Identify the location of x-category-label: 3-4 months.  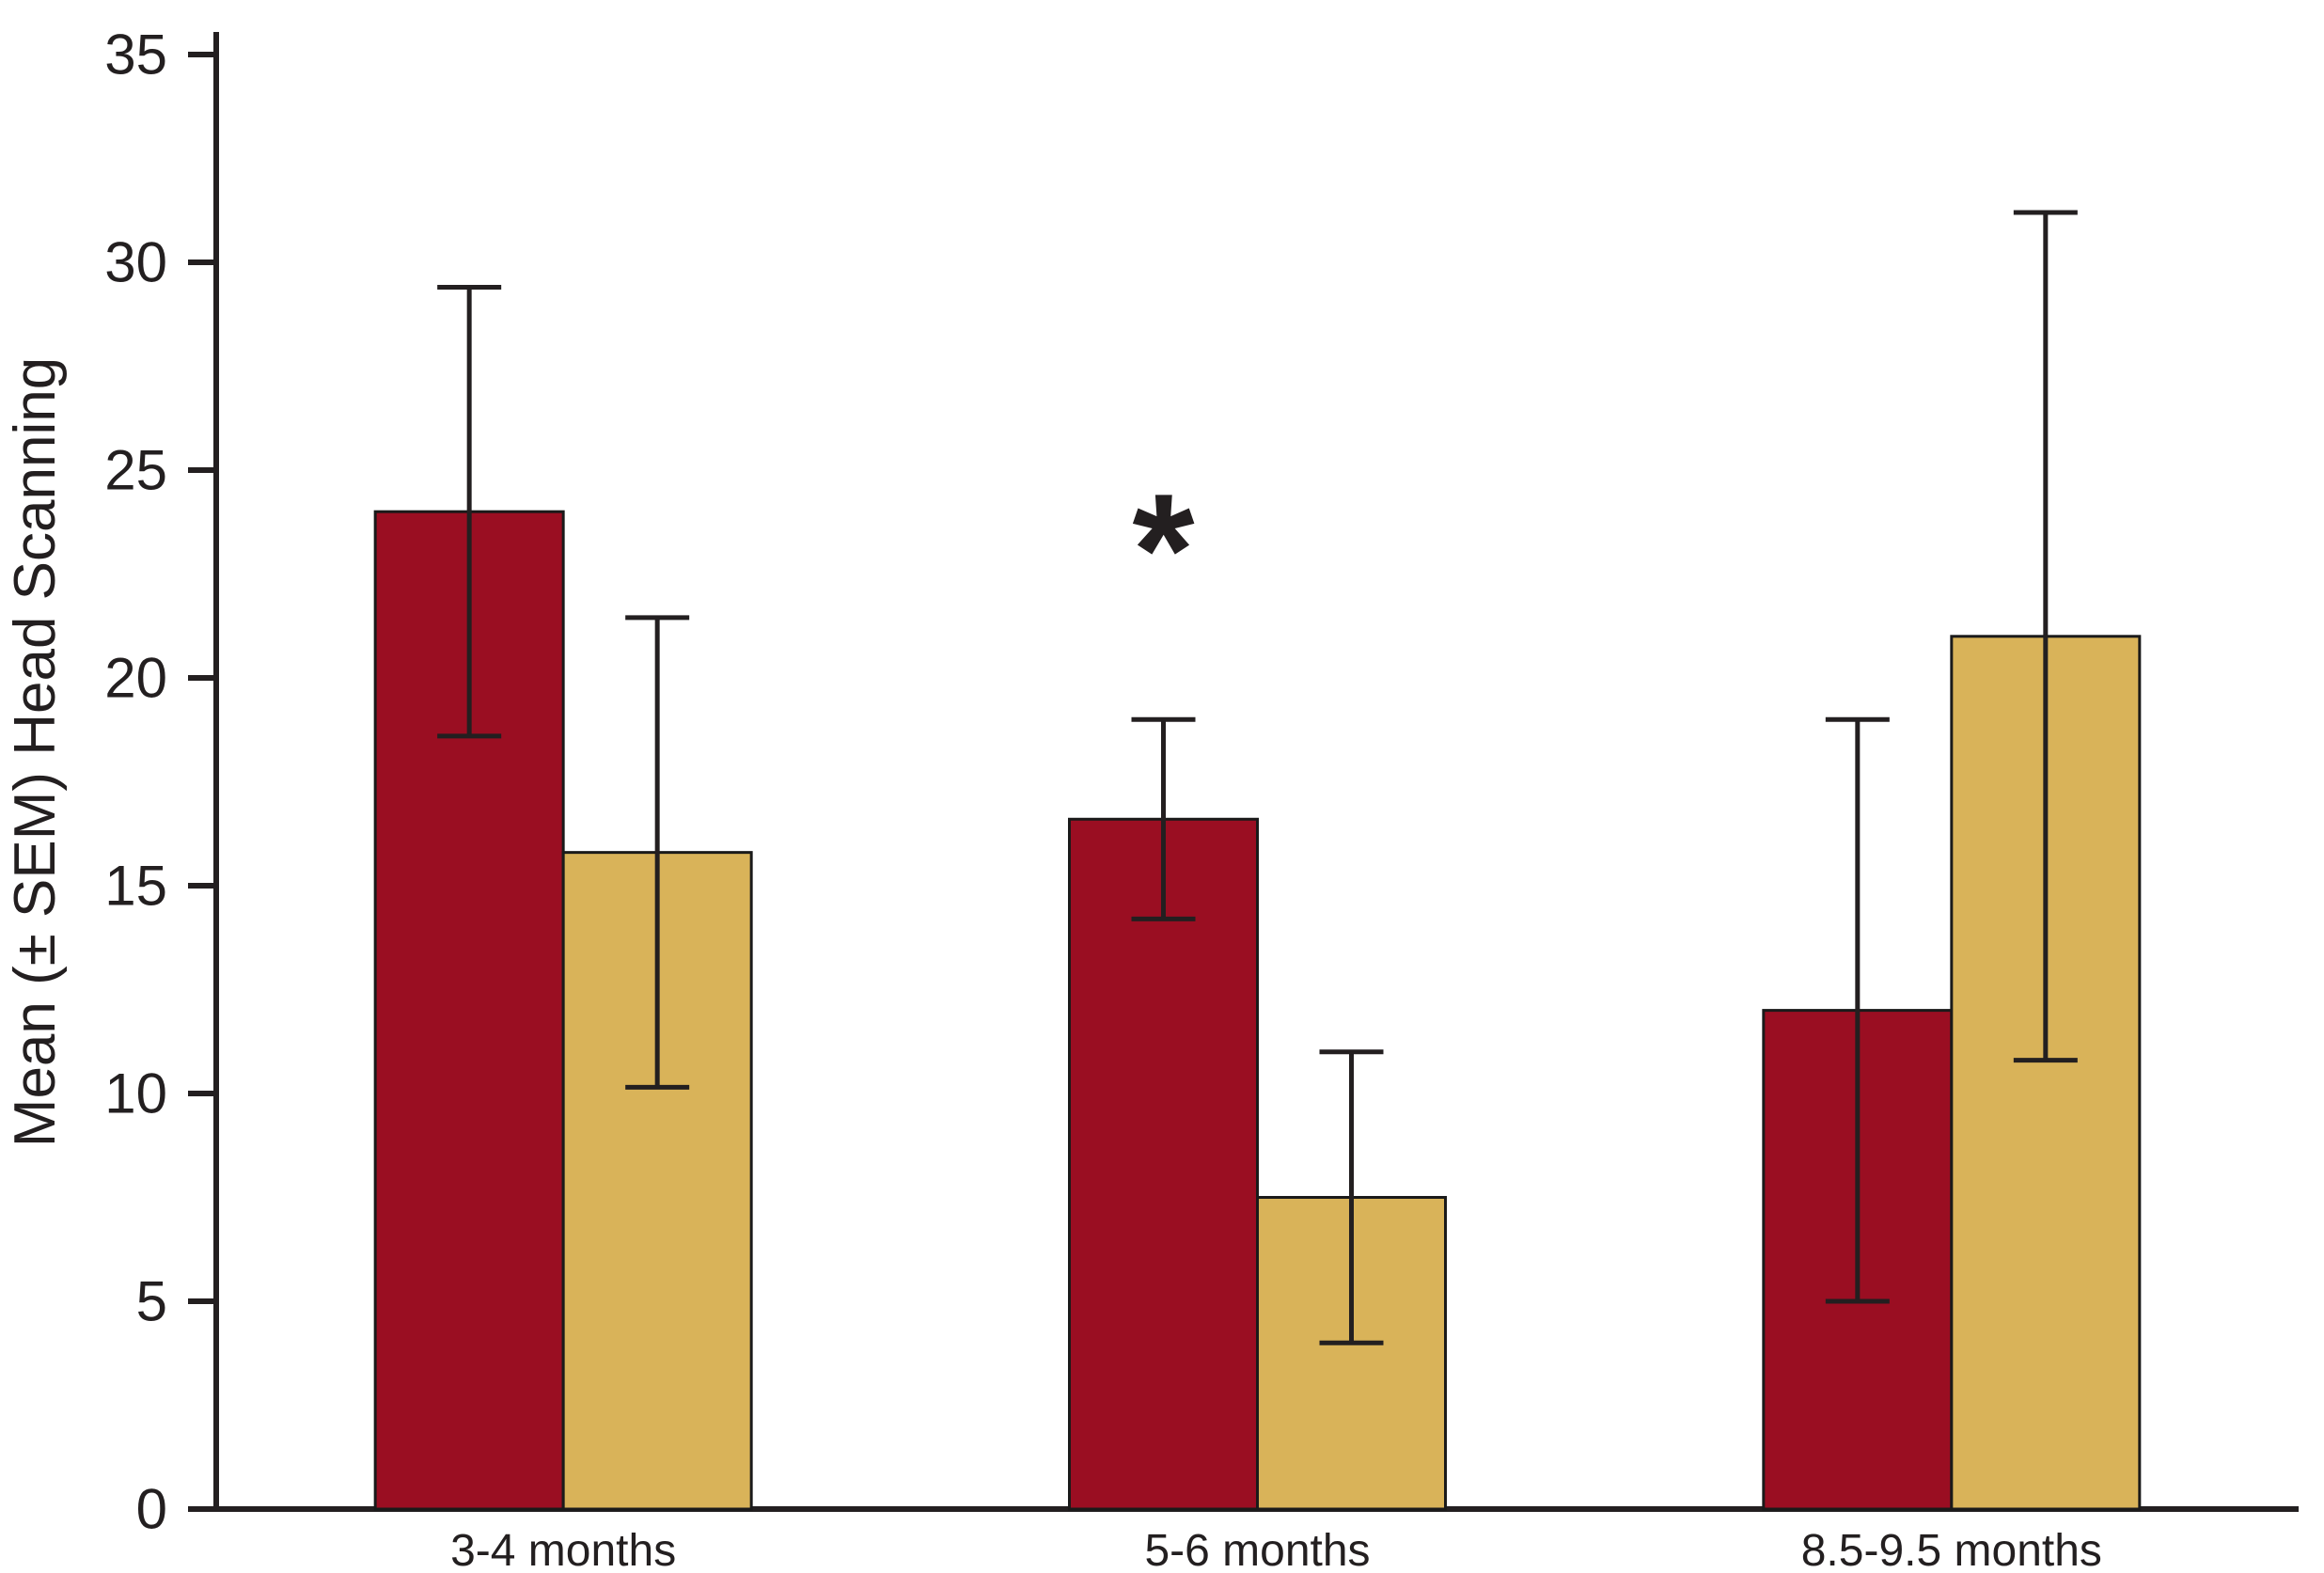
(563, 1549).